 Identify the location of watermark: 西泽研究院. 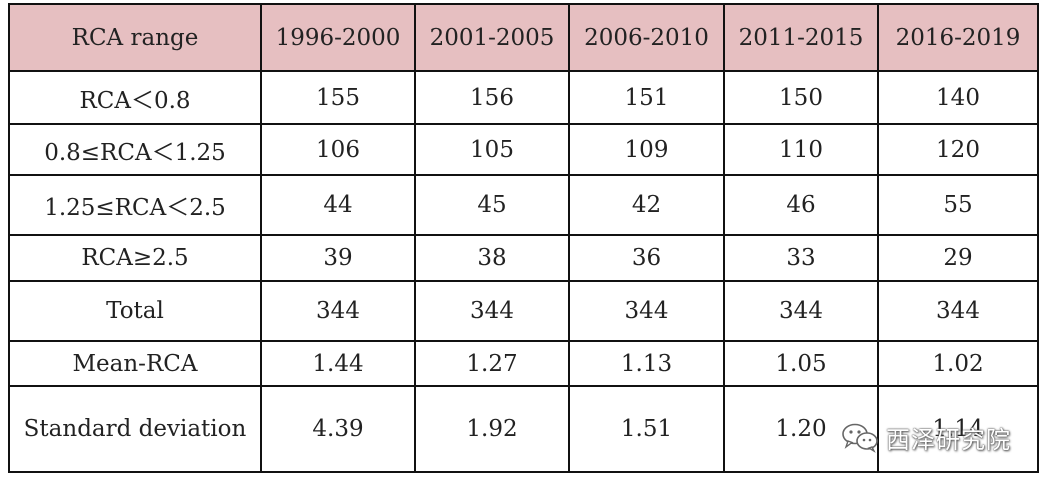
(925, 437).